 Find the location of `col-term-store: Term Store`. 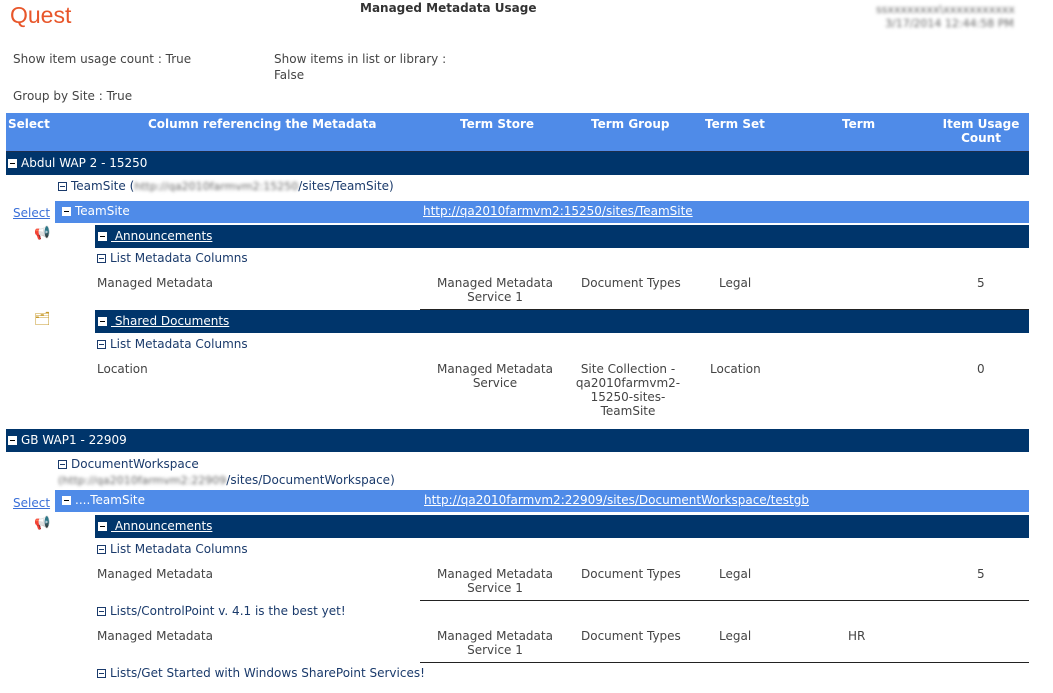

col-term-store: Term Store is located at coordinates (497, 124).